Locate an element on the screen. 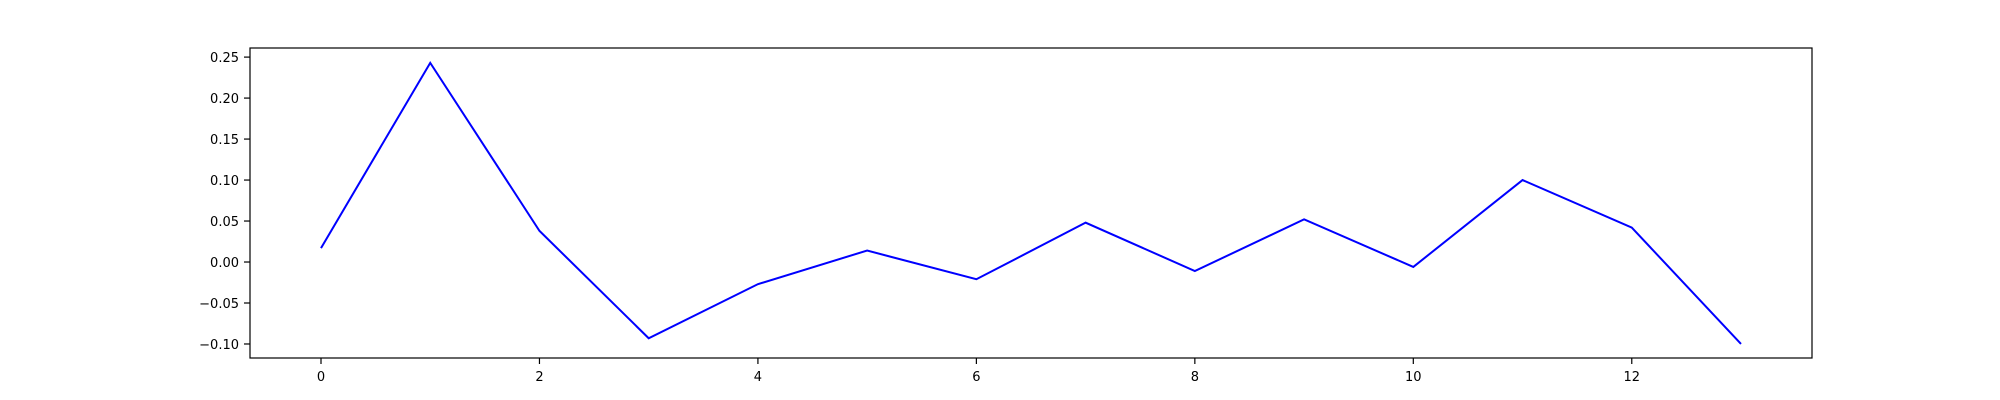 The width and height of the screenshot is (2000, 400). y-tick-label: −0.10 is located at coordinates (219, 345).